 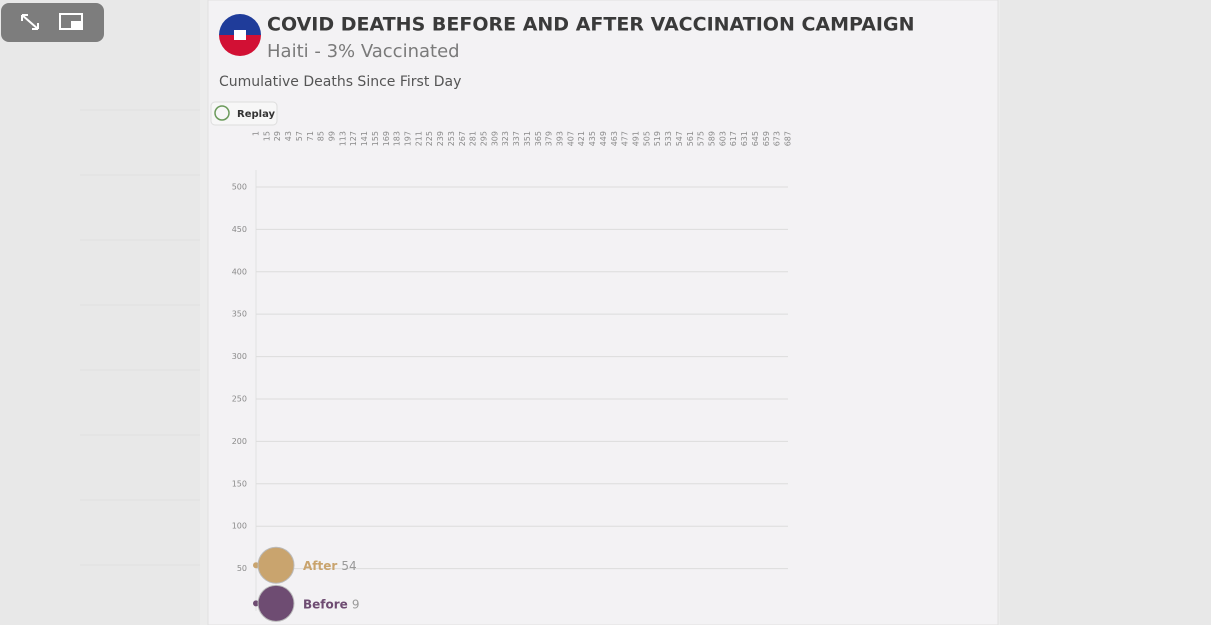 I want to click on x-tick-label: 141, so click(x=364, y=138).